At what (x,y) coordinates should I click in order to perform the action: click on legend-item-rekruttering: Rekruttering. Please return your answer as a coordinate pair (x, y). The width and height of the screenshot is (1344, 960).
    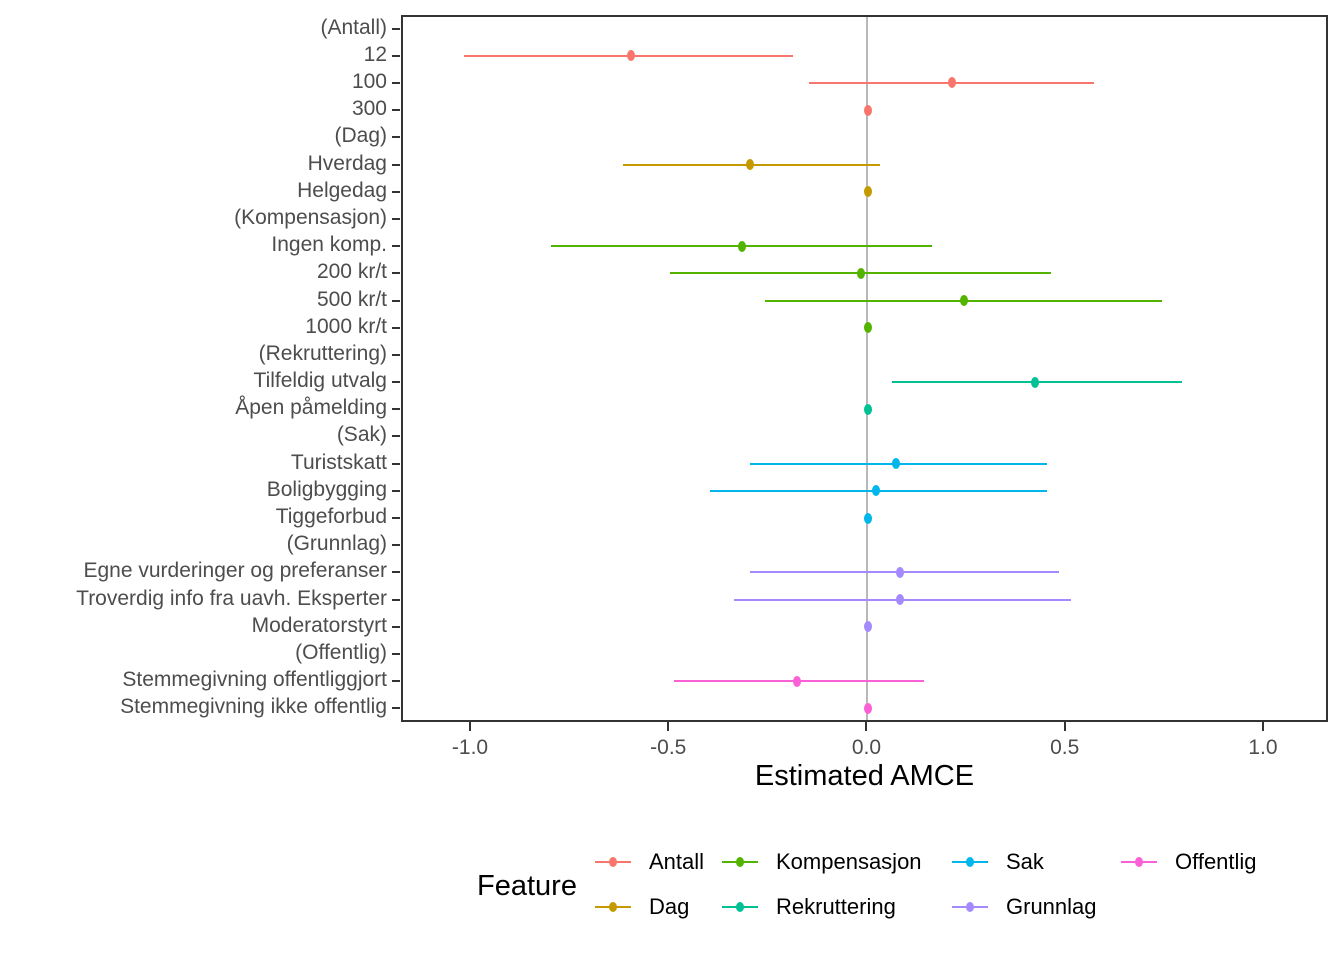
    Looking at the image, I should click on (809, 906).